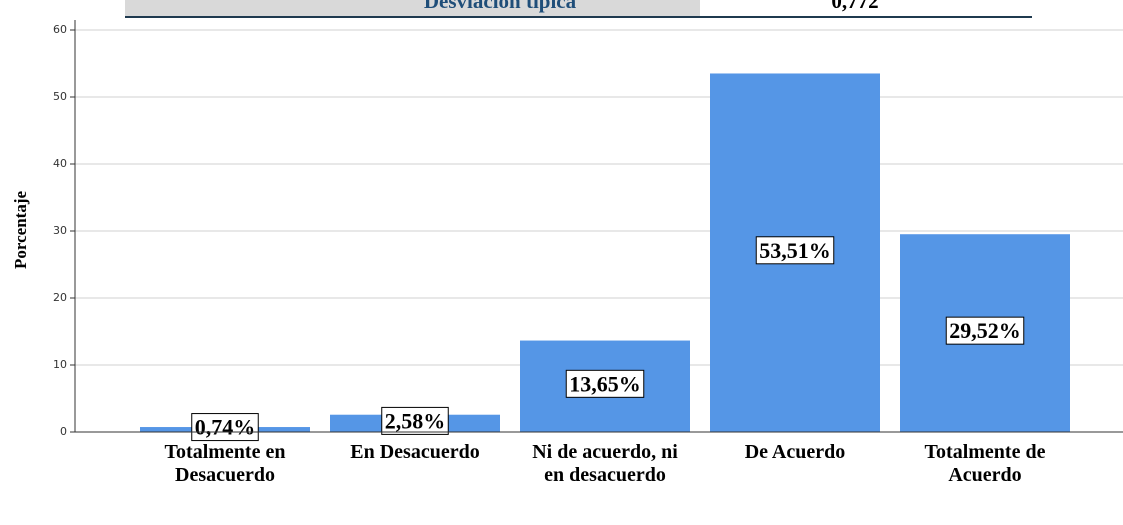 This screenshot has height=525, width=1123. Describe the element at coordinates (795, 452) in the screenshot. I see `x-tick-label: De Acuerdo` at that location.